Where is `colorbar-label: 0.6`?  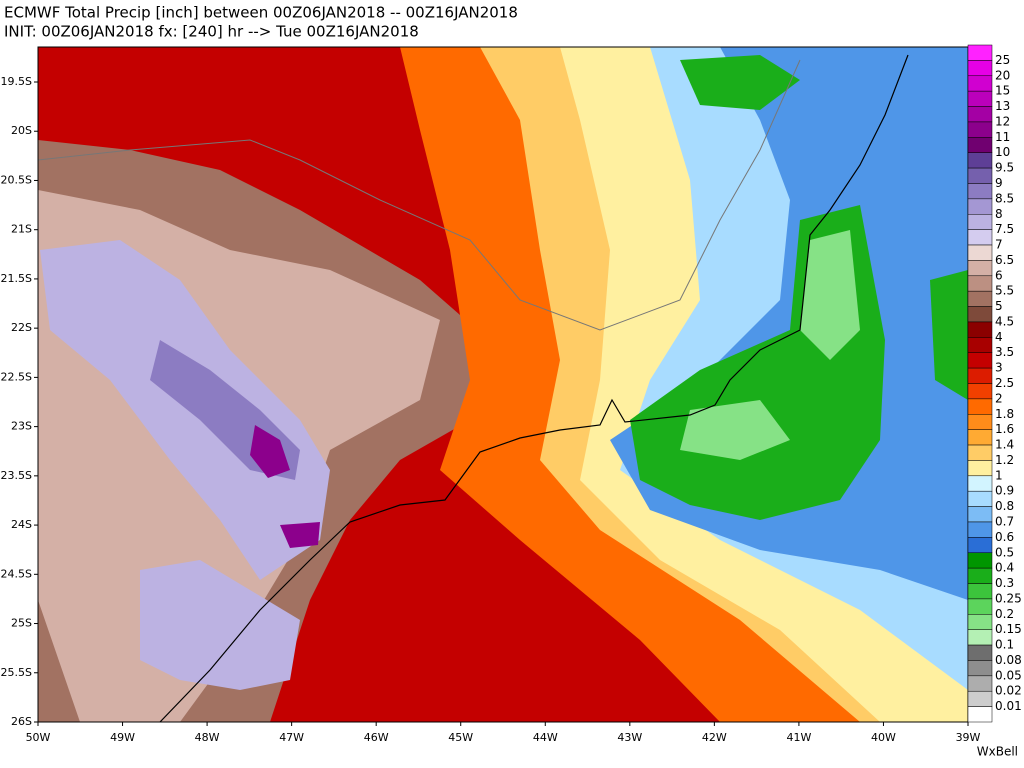
colorbar-label: 0.6 is located at coordinates (1004, 537).